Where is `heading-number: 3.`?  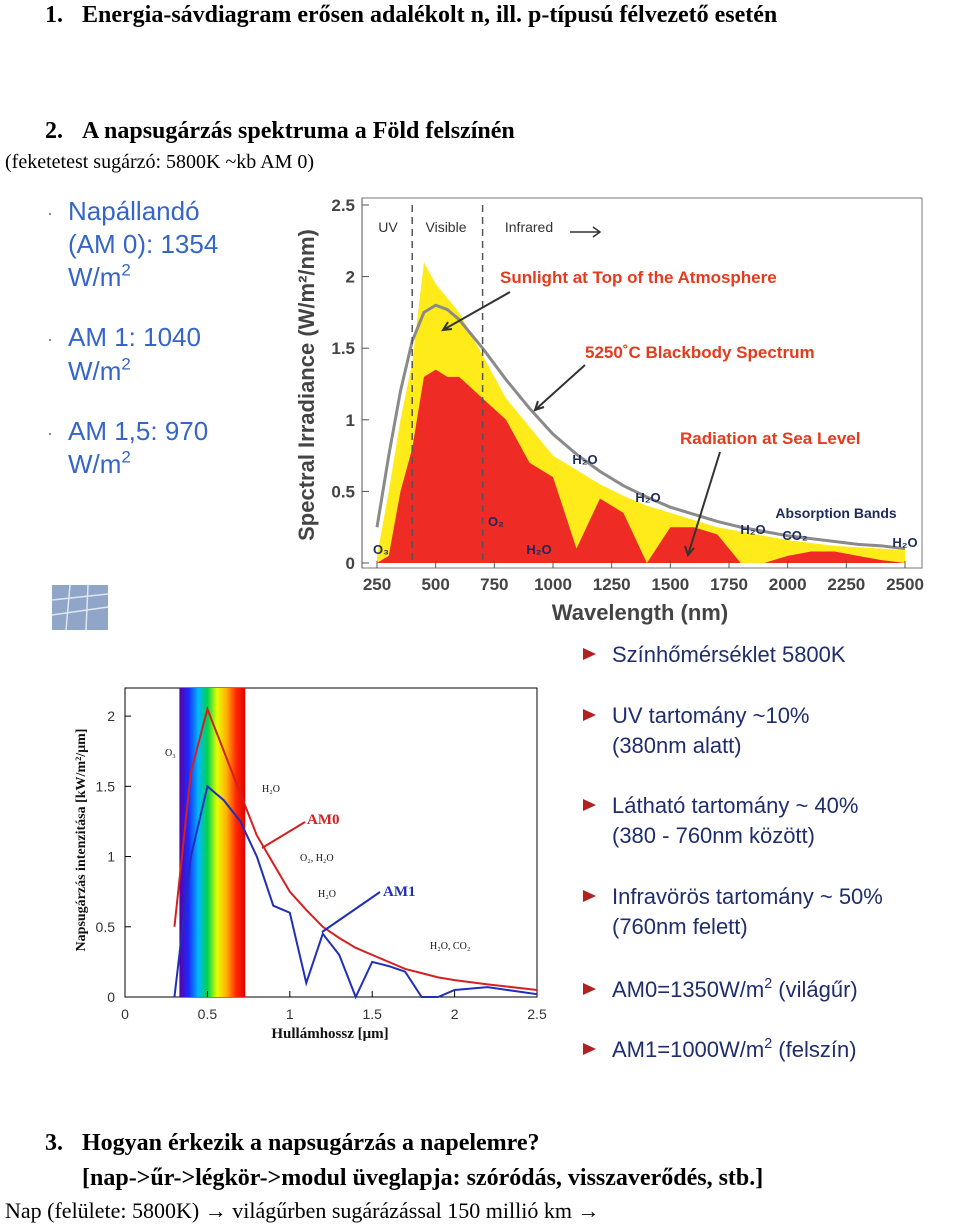 heading-number: 3. is located at coordinates (54, 1143).